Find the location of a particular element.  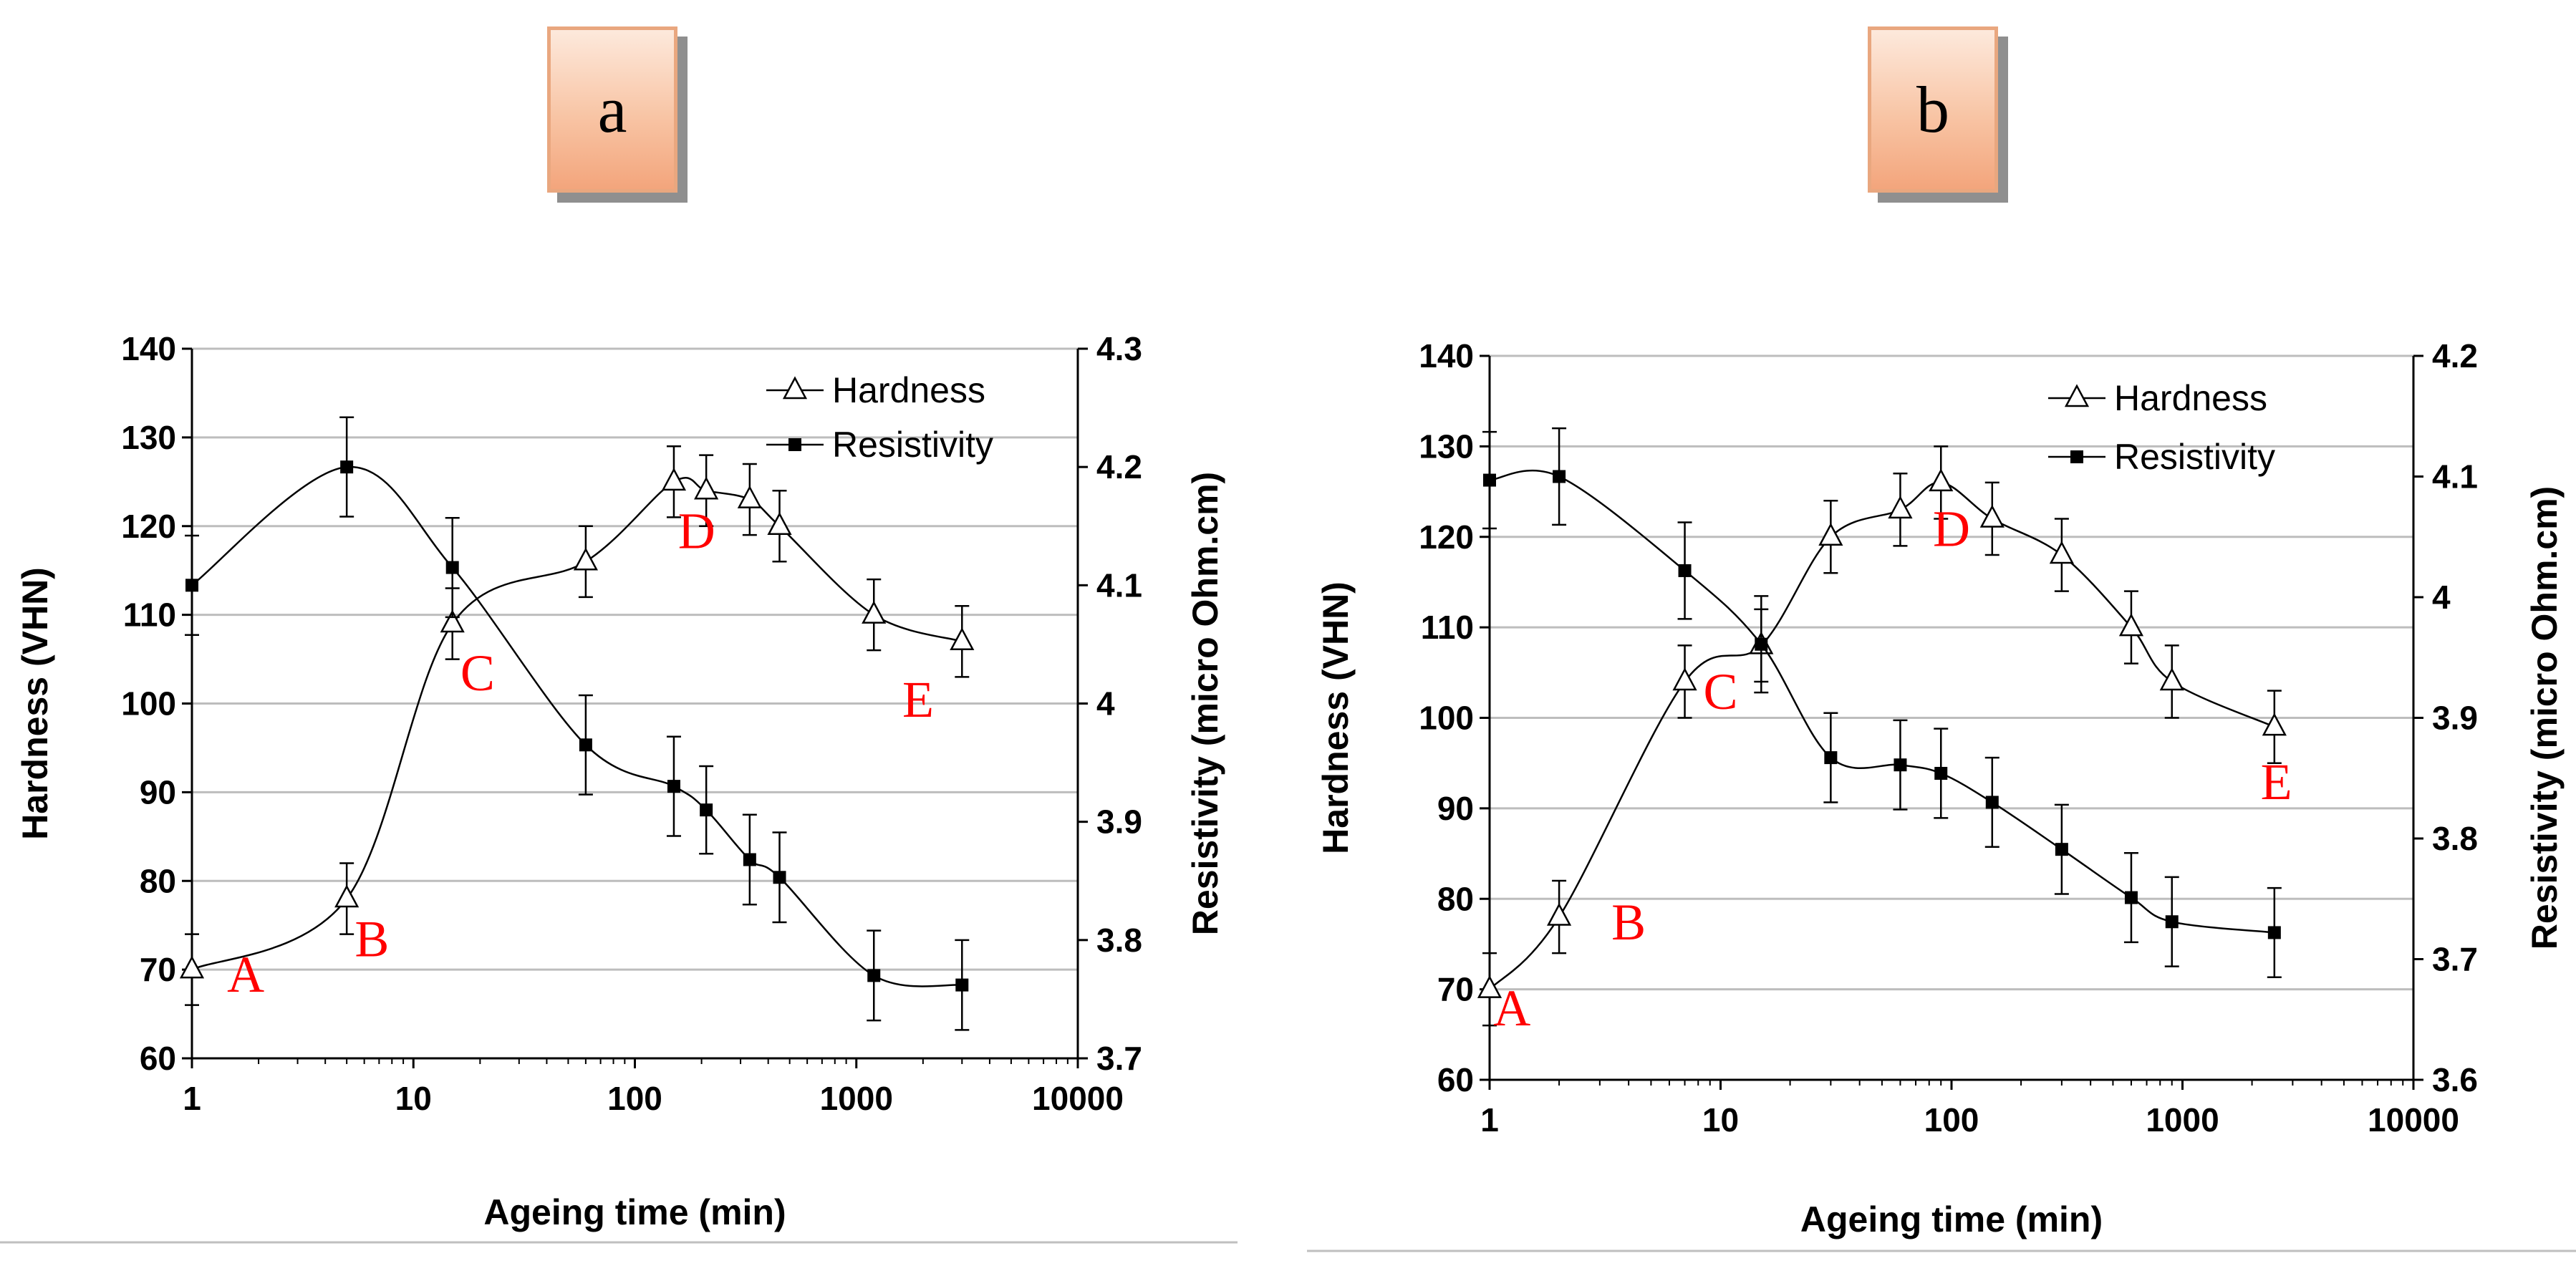

x-axis-title: Ageing time (min) is located at coordinates (1952, 1219).